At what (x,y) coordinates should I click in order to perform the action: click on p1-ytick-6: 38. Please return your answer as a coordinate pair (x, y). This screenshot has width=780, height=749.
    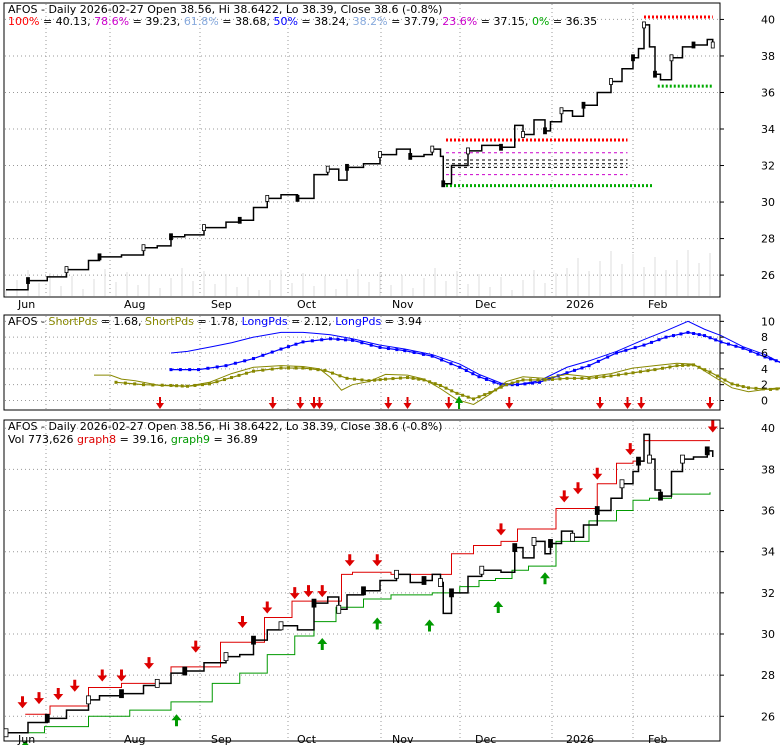
    Looking at the image, I should click on (768, 56).